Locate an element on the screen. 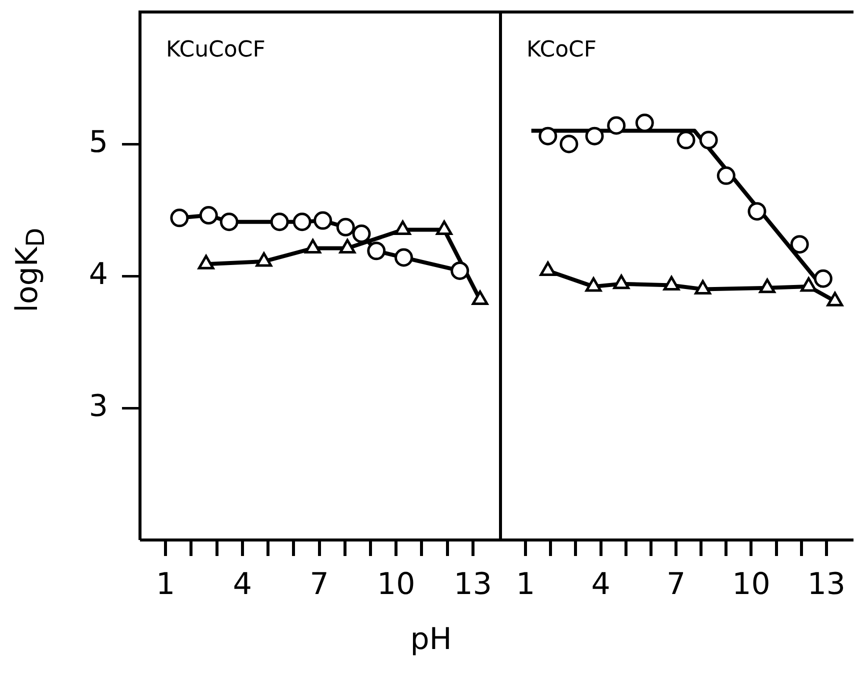 This screenshot has width=862, height=676. annotation: KCuCoCF is located at coordinates (216, 50).